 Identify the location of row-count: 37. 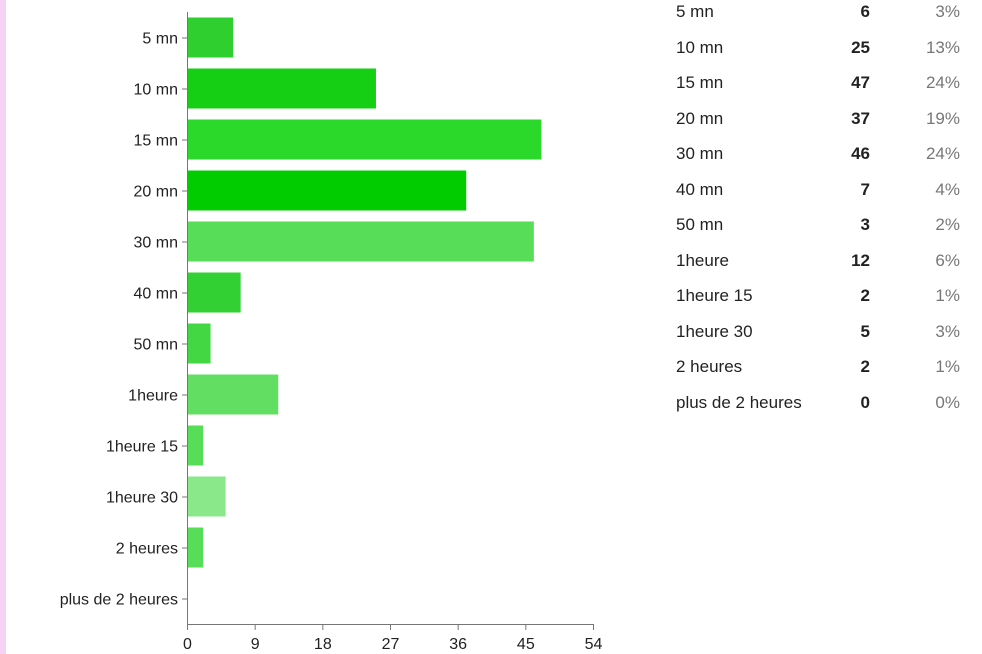
(860, 118).